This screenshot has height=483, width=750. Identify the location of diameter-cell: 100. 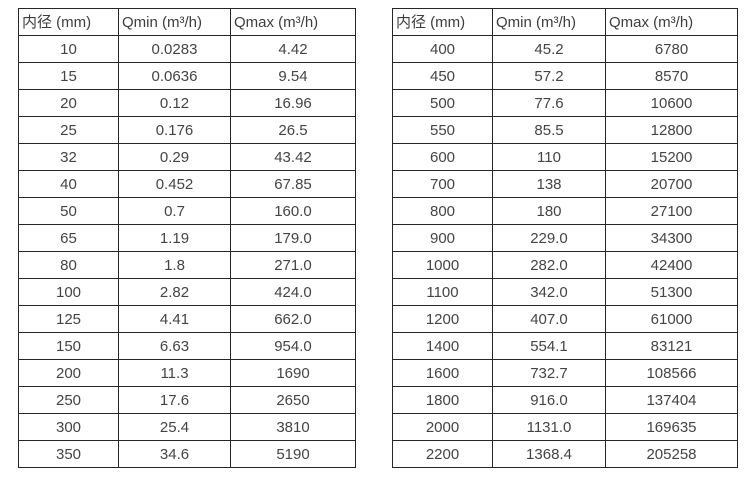
(68, 292).